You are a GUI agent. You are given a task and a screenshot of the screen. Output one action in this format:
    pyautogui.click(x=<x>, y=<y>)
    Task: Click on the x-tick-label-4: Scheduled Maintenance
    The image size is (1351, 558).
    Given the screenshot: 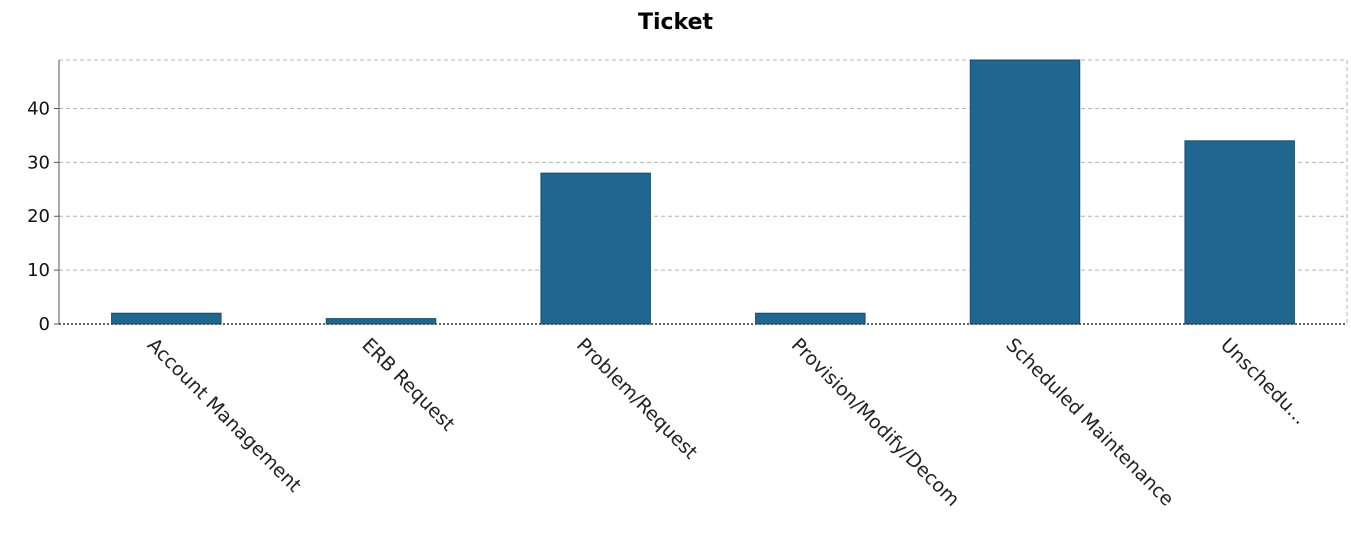 What is the action you would take?
    pyautogui.click(x=1089, y=422)
    